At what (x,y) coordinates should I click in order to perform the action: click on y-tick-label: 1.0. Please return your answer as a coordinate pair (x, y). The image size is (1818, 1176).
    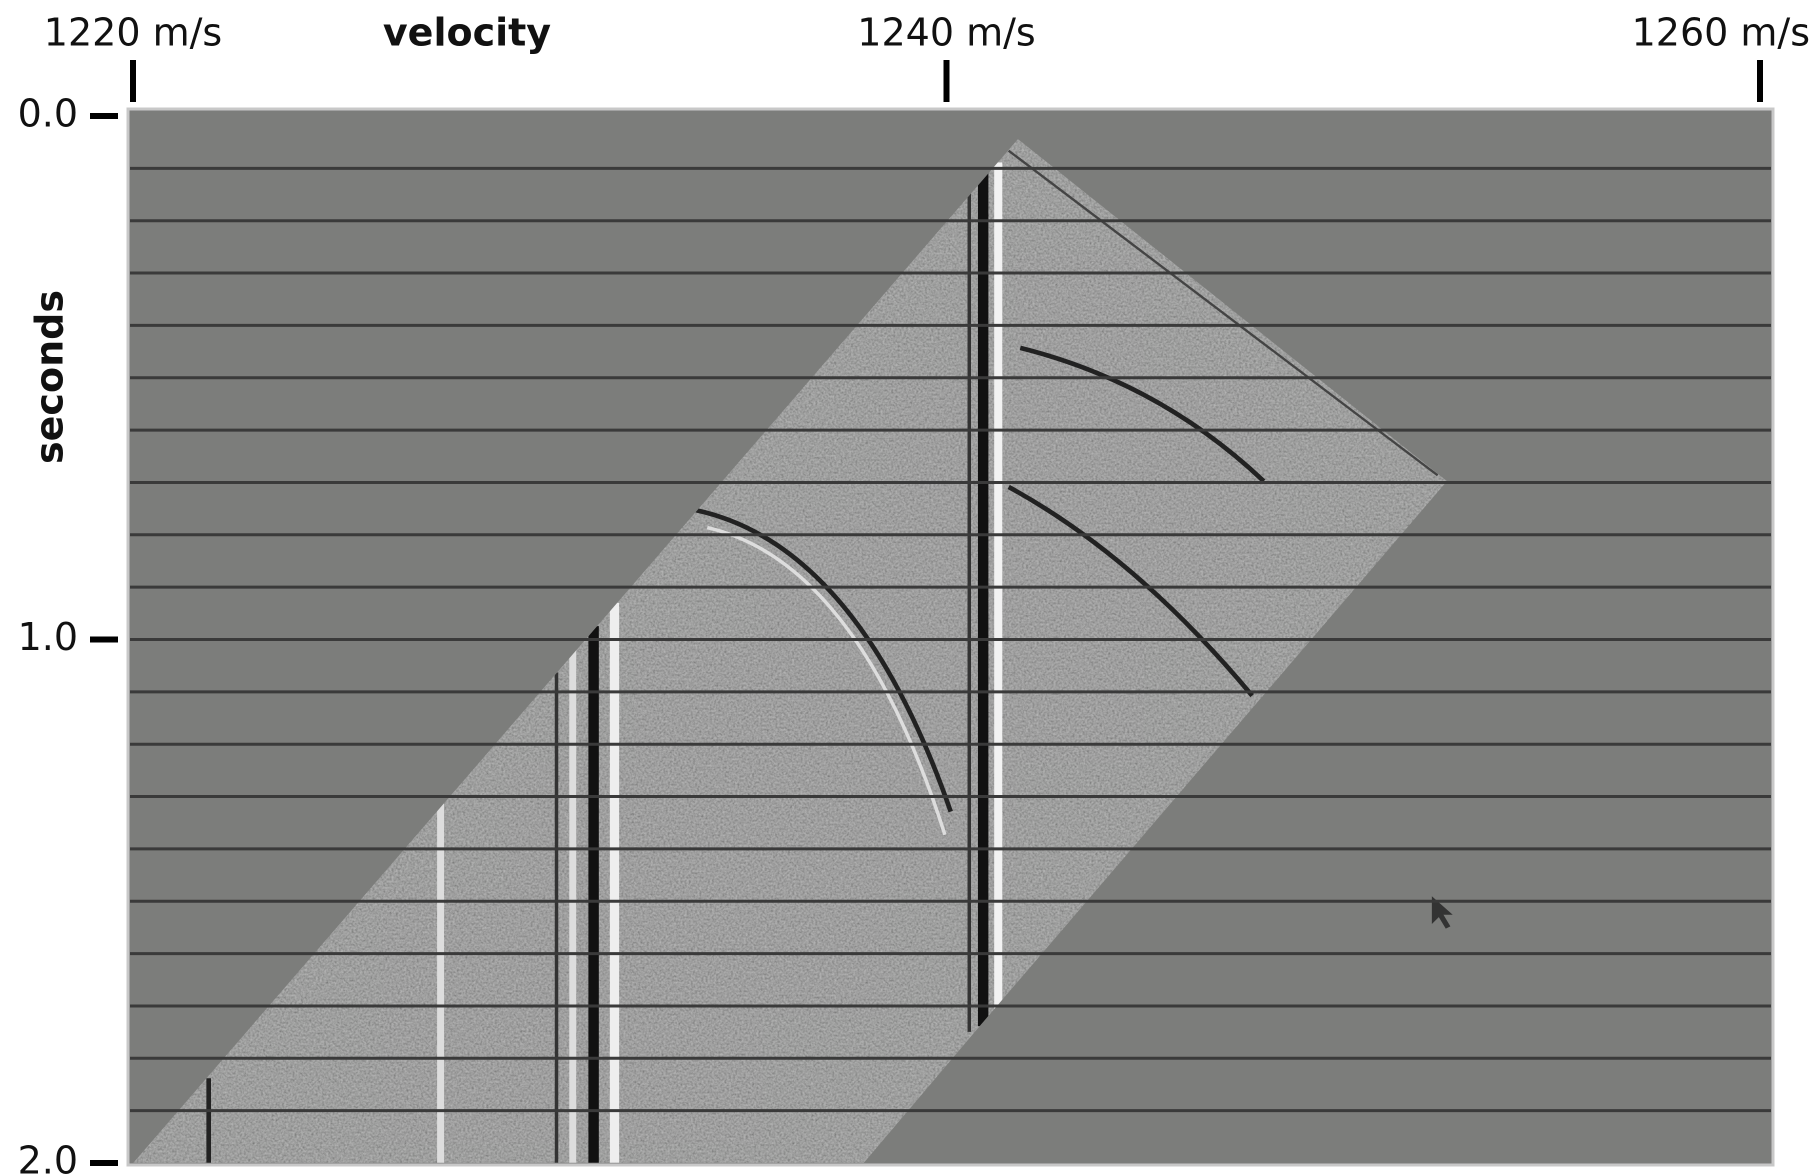
    Looking at the image, I should click on (48, 637).